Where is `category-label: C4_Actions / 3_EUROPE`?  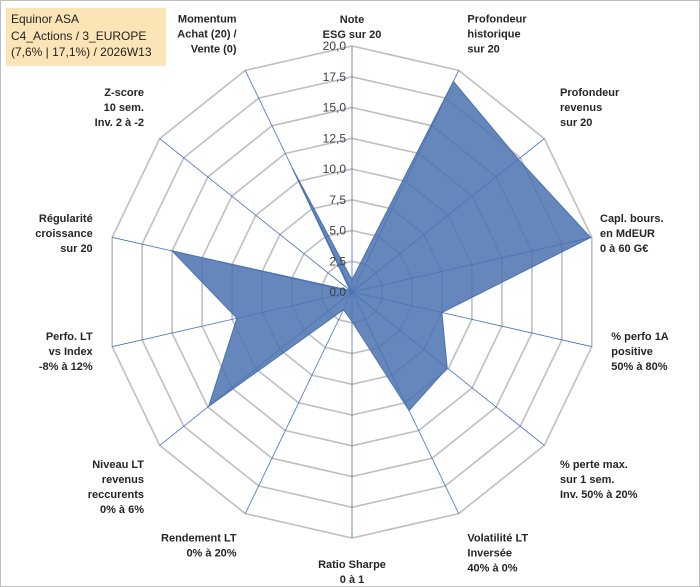
category-label: C4_Actions / 3_EUROPE is located at coordinates (79, 35).